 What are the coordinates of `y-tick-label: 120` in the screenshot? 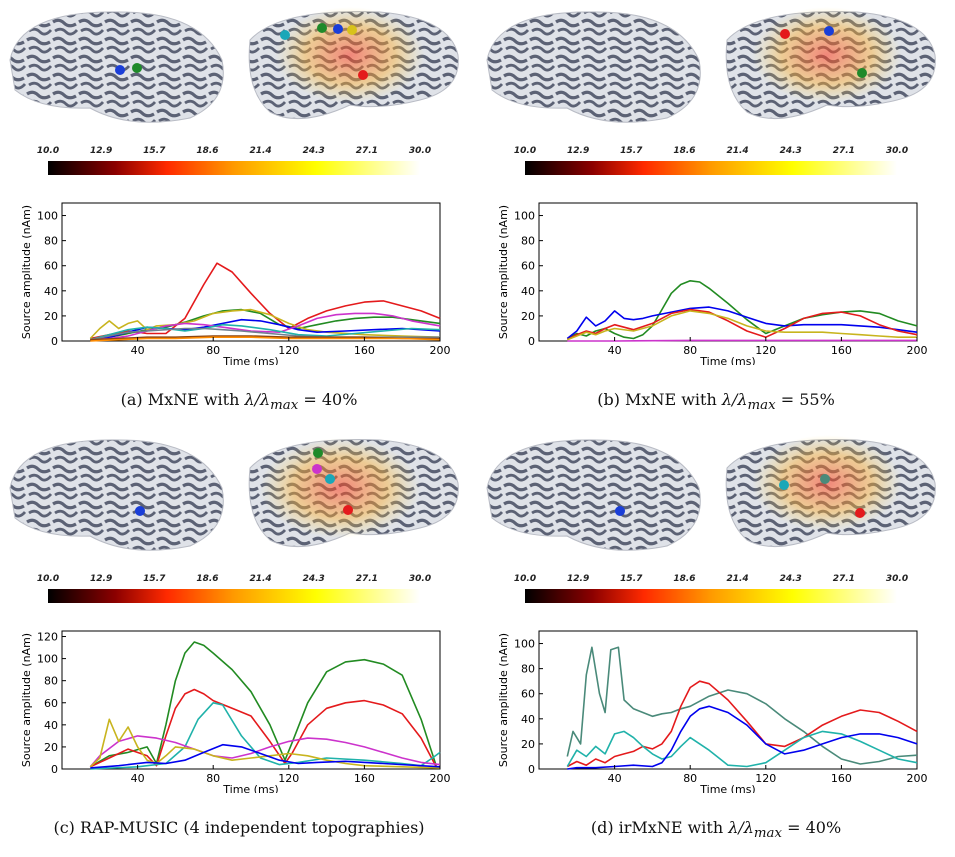 It's located at (47, 637).